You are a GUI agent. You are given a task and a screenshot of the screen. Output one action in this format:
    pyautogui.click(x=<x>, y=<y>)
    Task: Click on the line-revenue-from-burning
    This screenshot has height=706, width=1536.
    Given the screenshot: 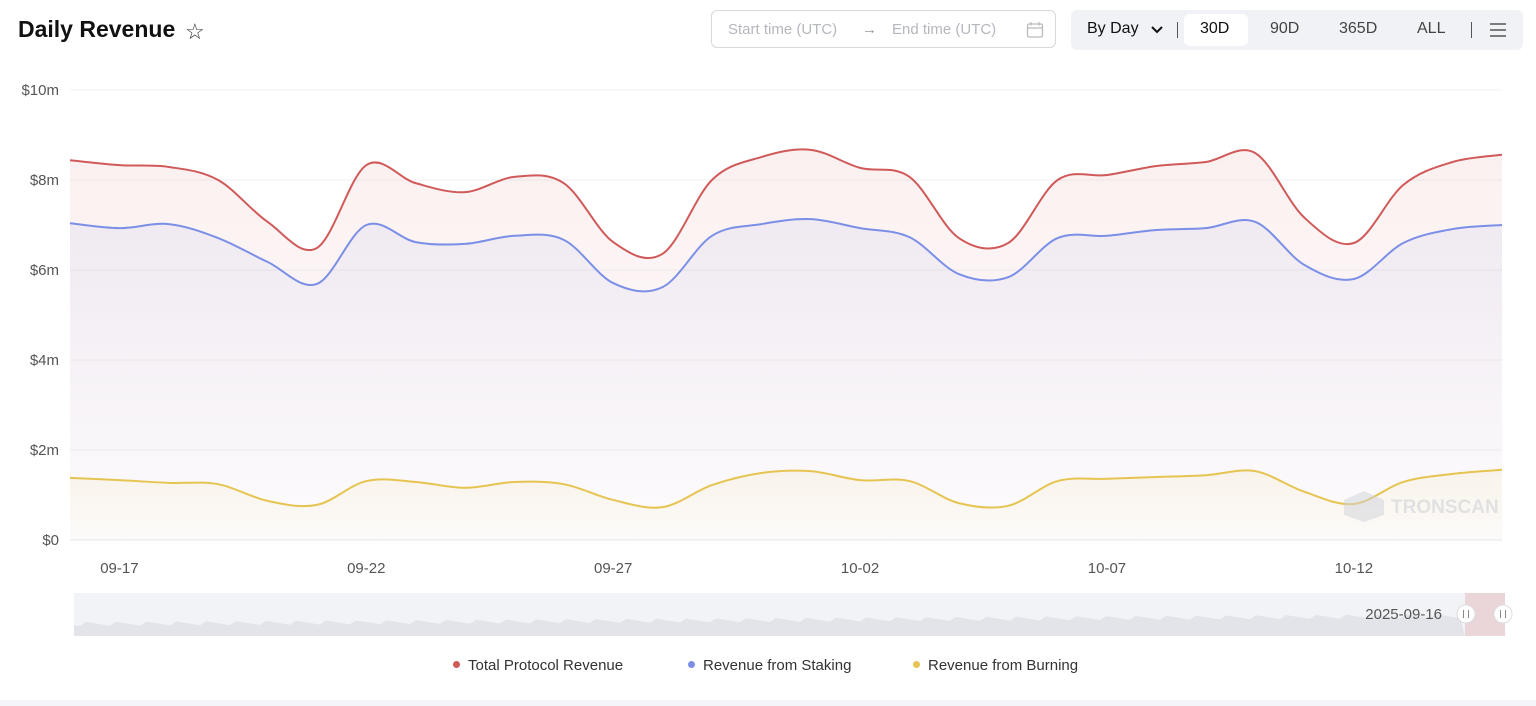 What is the action you would take?
    pyautogui.click(x=786, y=488)
    